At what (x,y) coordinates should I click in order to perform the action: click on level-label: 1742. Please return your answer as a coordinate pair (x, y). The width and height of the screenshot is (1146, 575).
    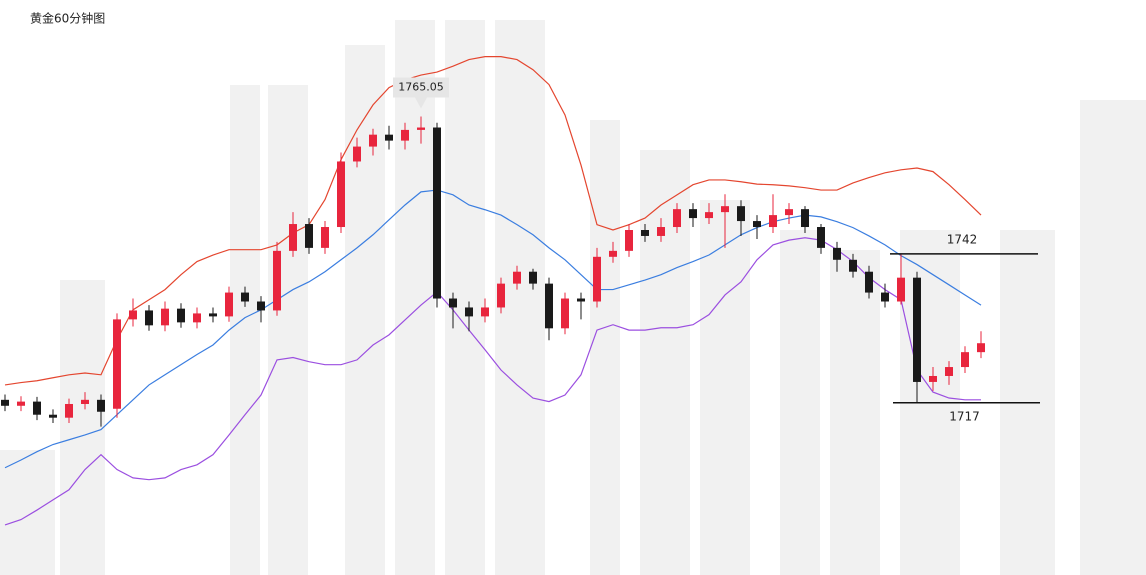
    Looking at the image, I should click on (962, 239).